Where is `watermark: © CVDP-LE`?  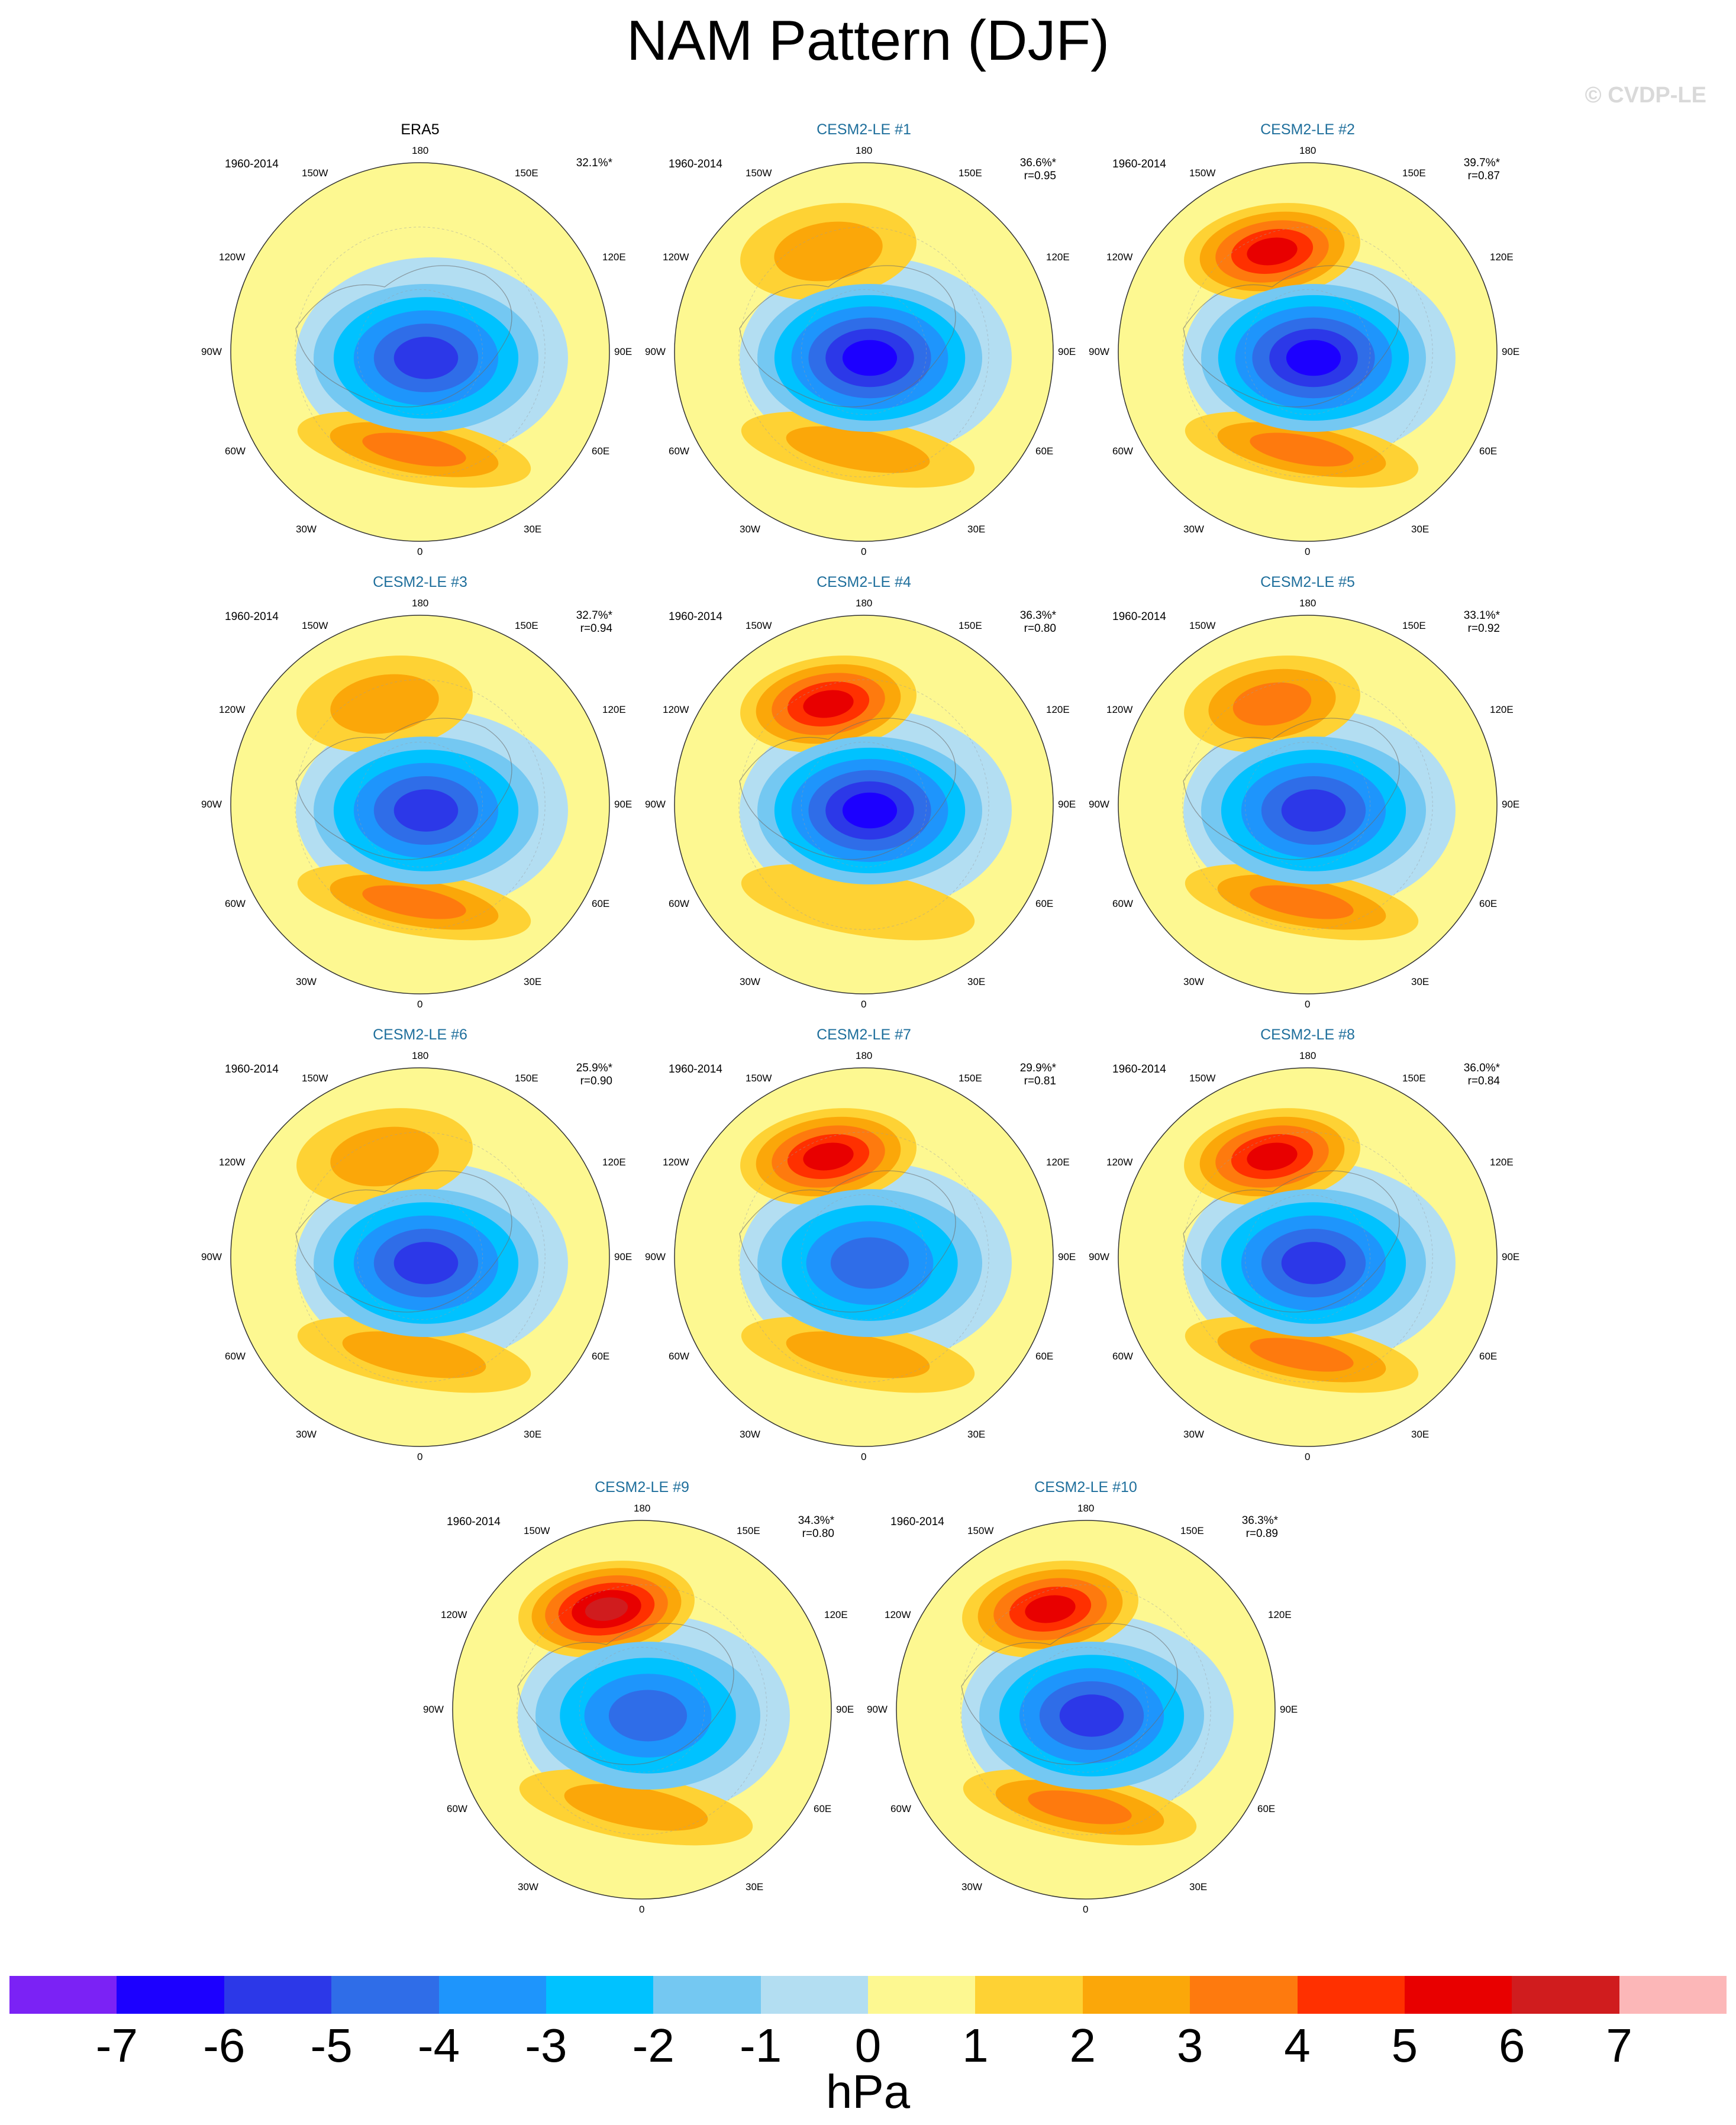 watermark: © CVDP-LE is located at coordinates (1645, 96).